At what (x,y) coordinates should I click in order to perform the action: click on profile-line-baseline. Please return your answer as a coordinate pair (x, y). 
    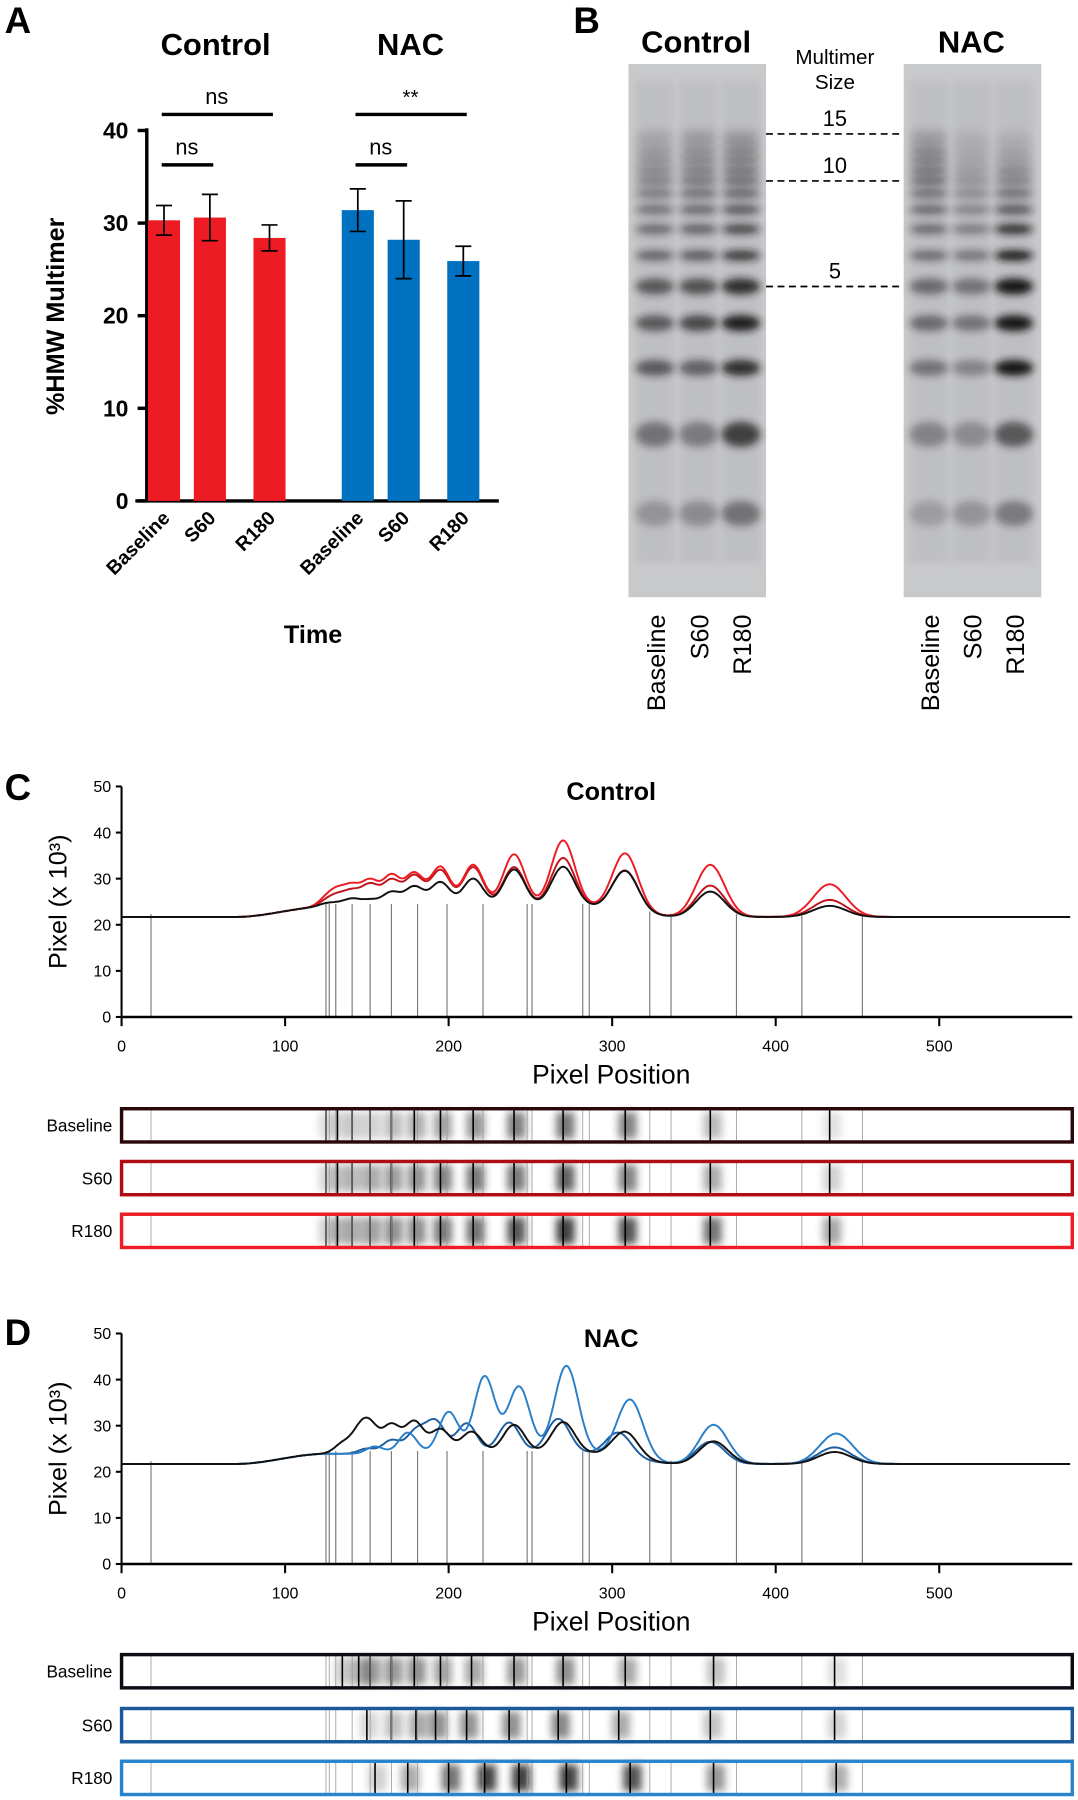
    Looking at the image, I should click on (596, 1440).